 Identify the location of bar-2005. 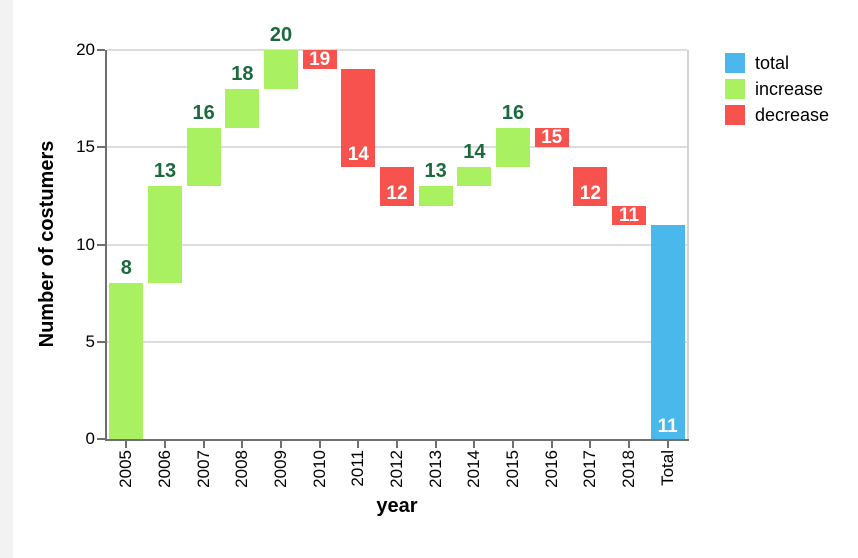
(126, 361).